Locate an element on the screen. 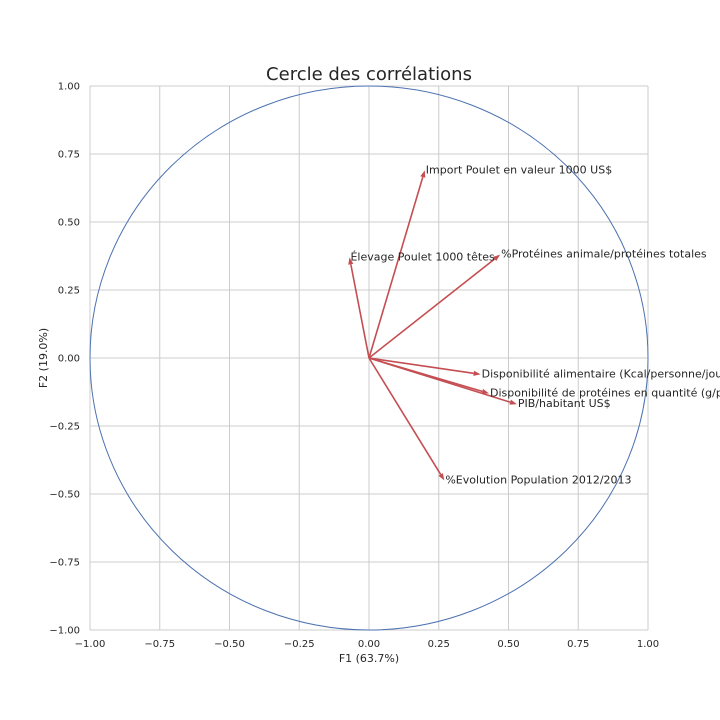 The height and width of the screenshot is (720, 720). x-tick-label: 0.25 is located at coordinates (439, 644).